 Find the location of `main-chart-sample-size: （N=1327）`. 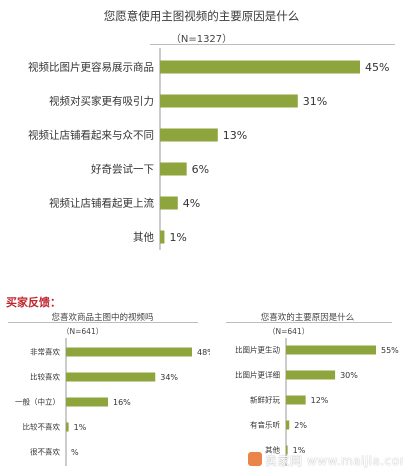

main-chart-sample-size: （N=1327） is located at coordinates (201, 39).